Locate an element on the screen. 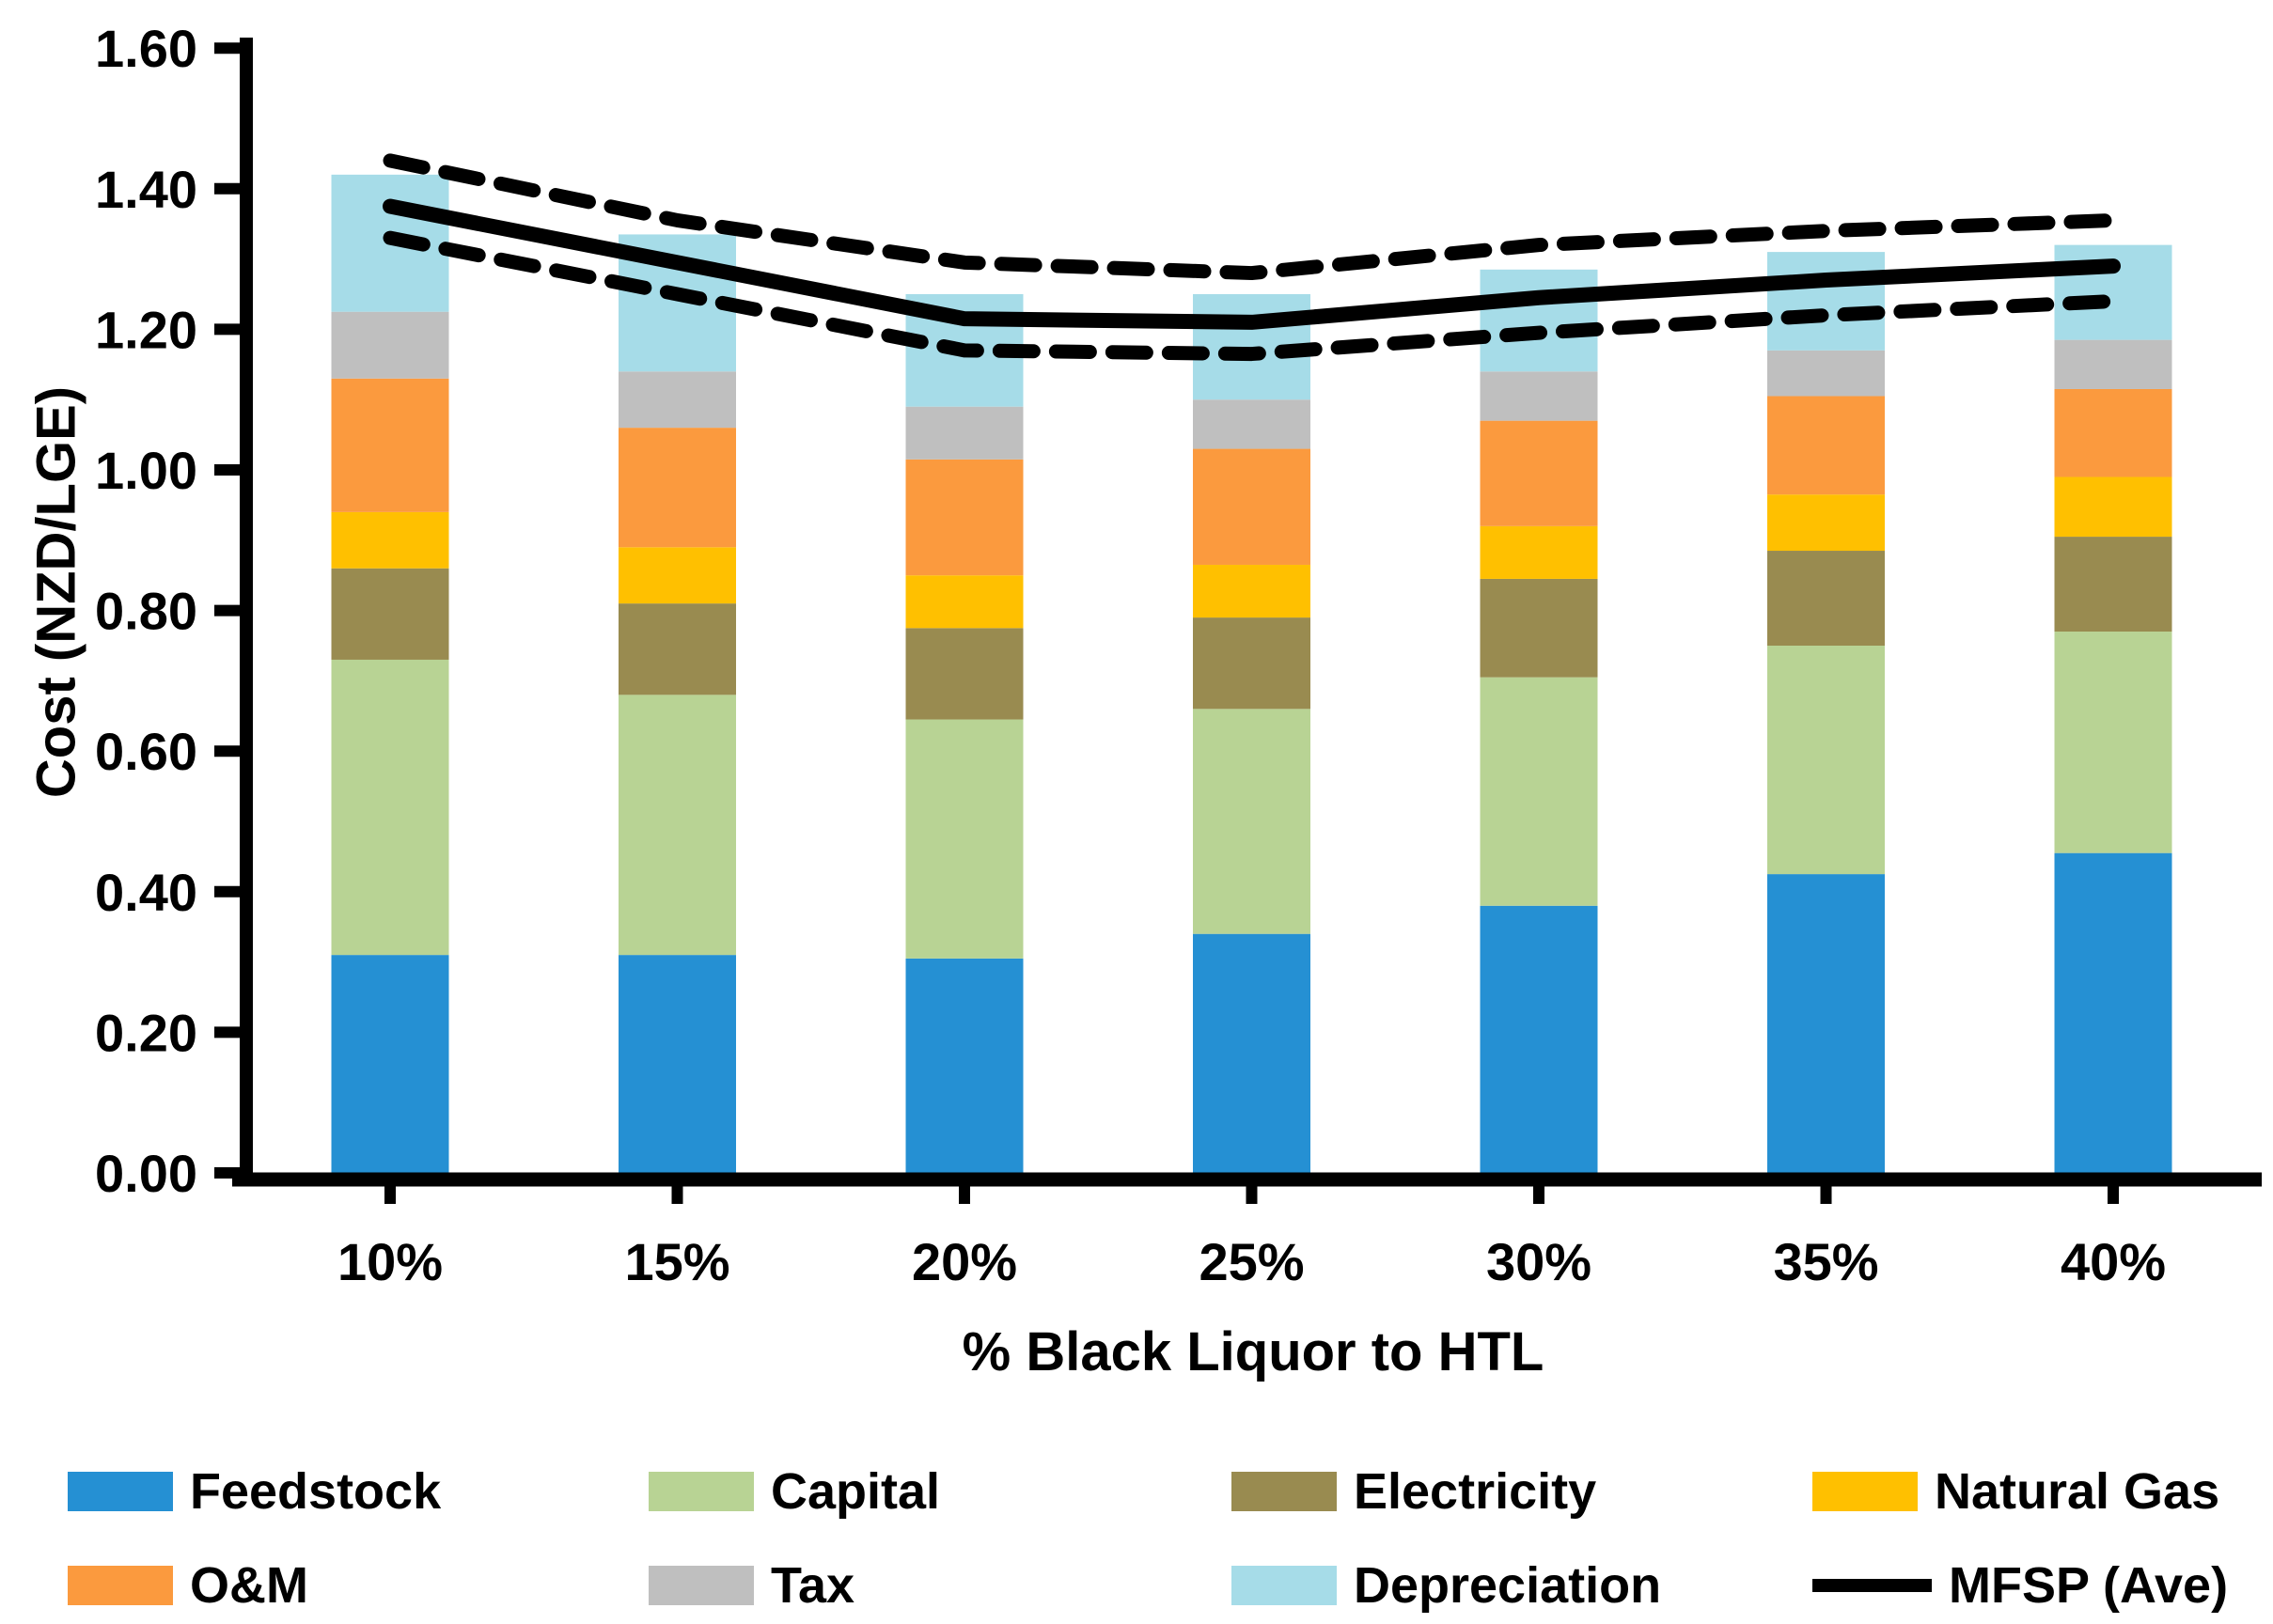 The image size is (2273, 1624). x-tick-label-15: 15% is located at coordinates (676, 1261).